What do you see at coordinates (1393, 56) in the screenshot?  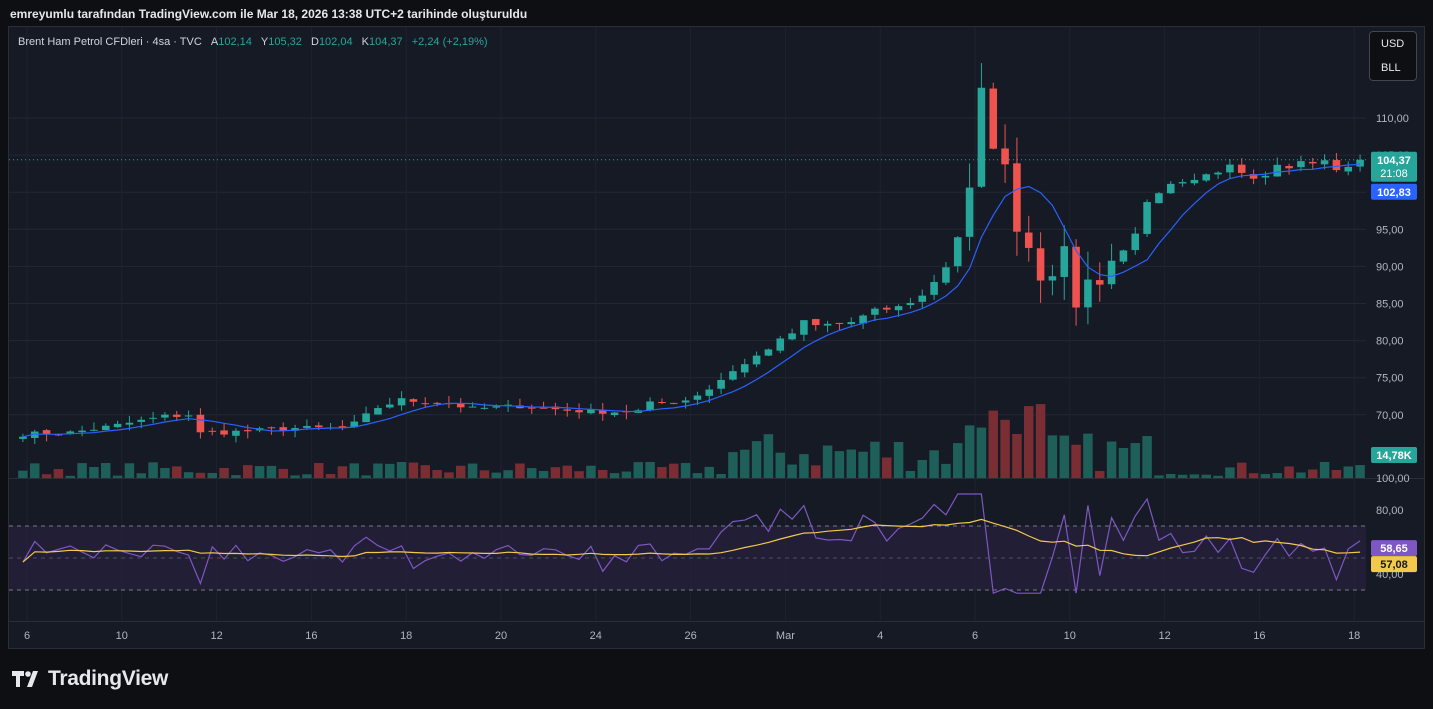 I see `currency-unit-button: USD BLL` at bounding box center [1393, 56].